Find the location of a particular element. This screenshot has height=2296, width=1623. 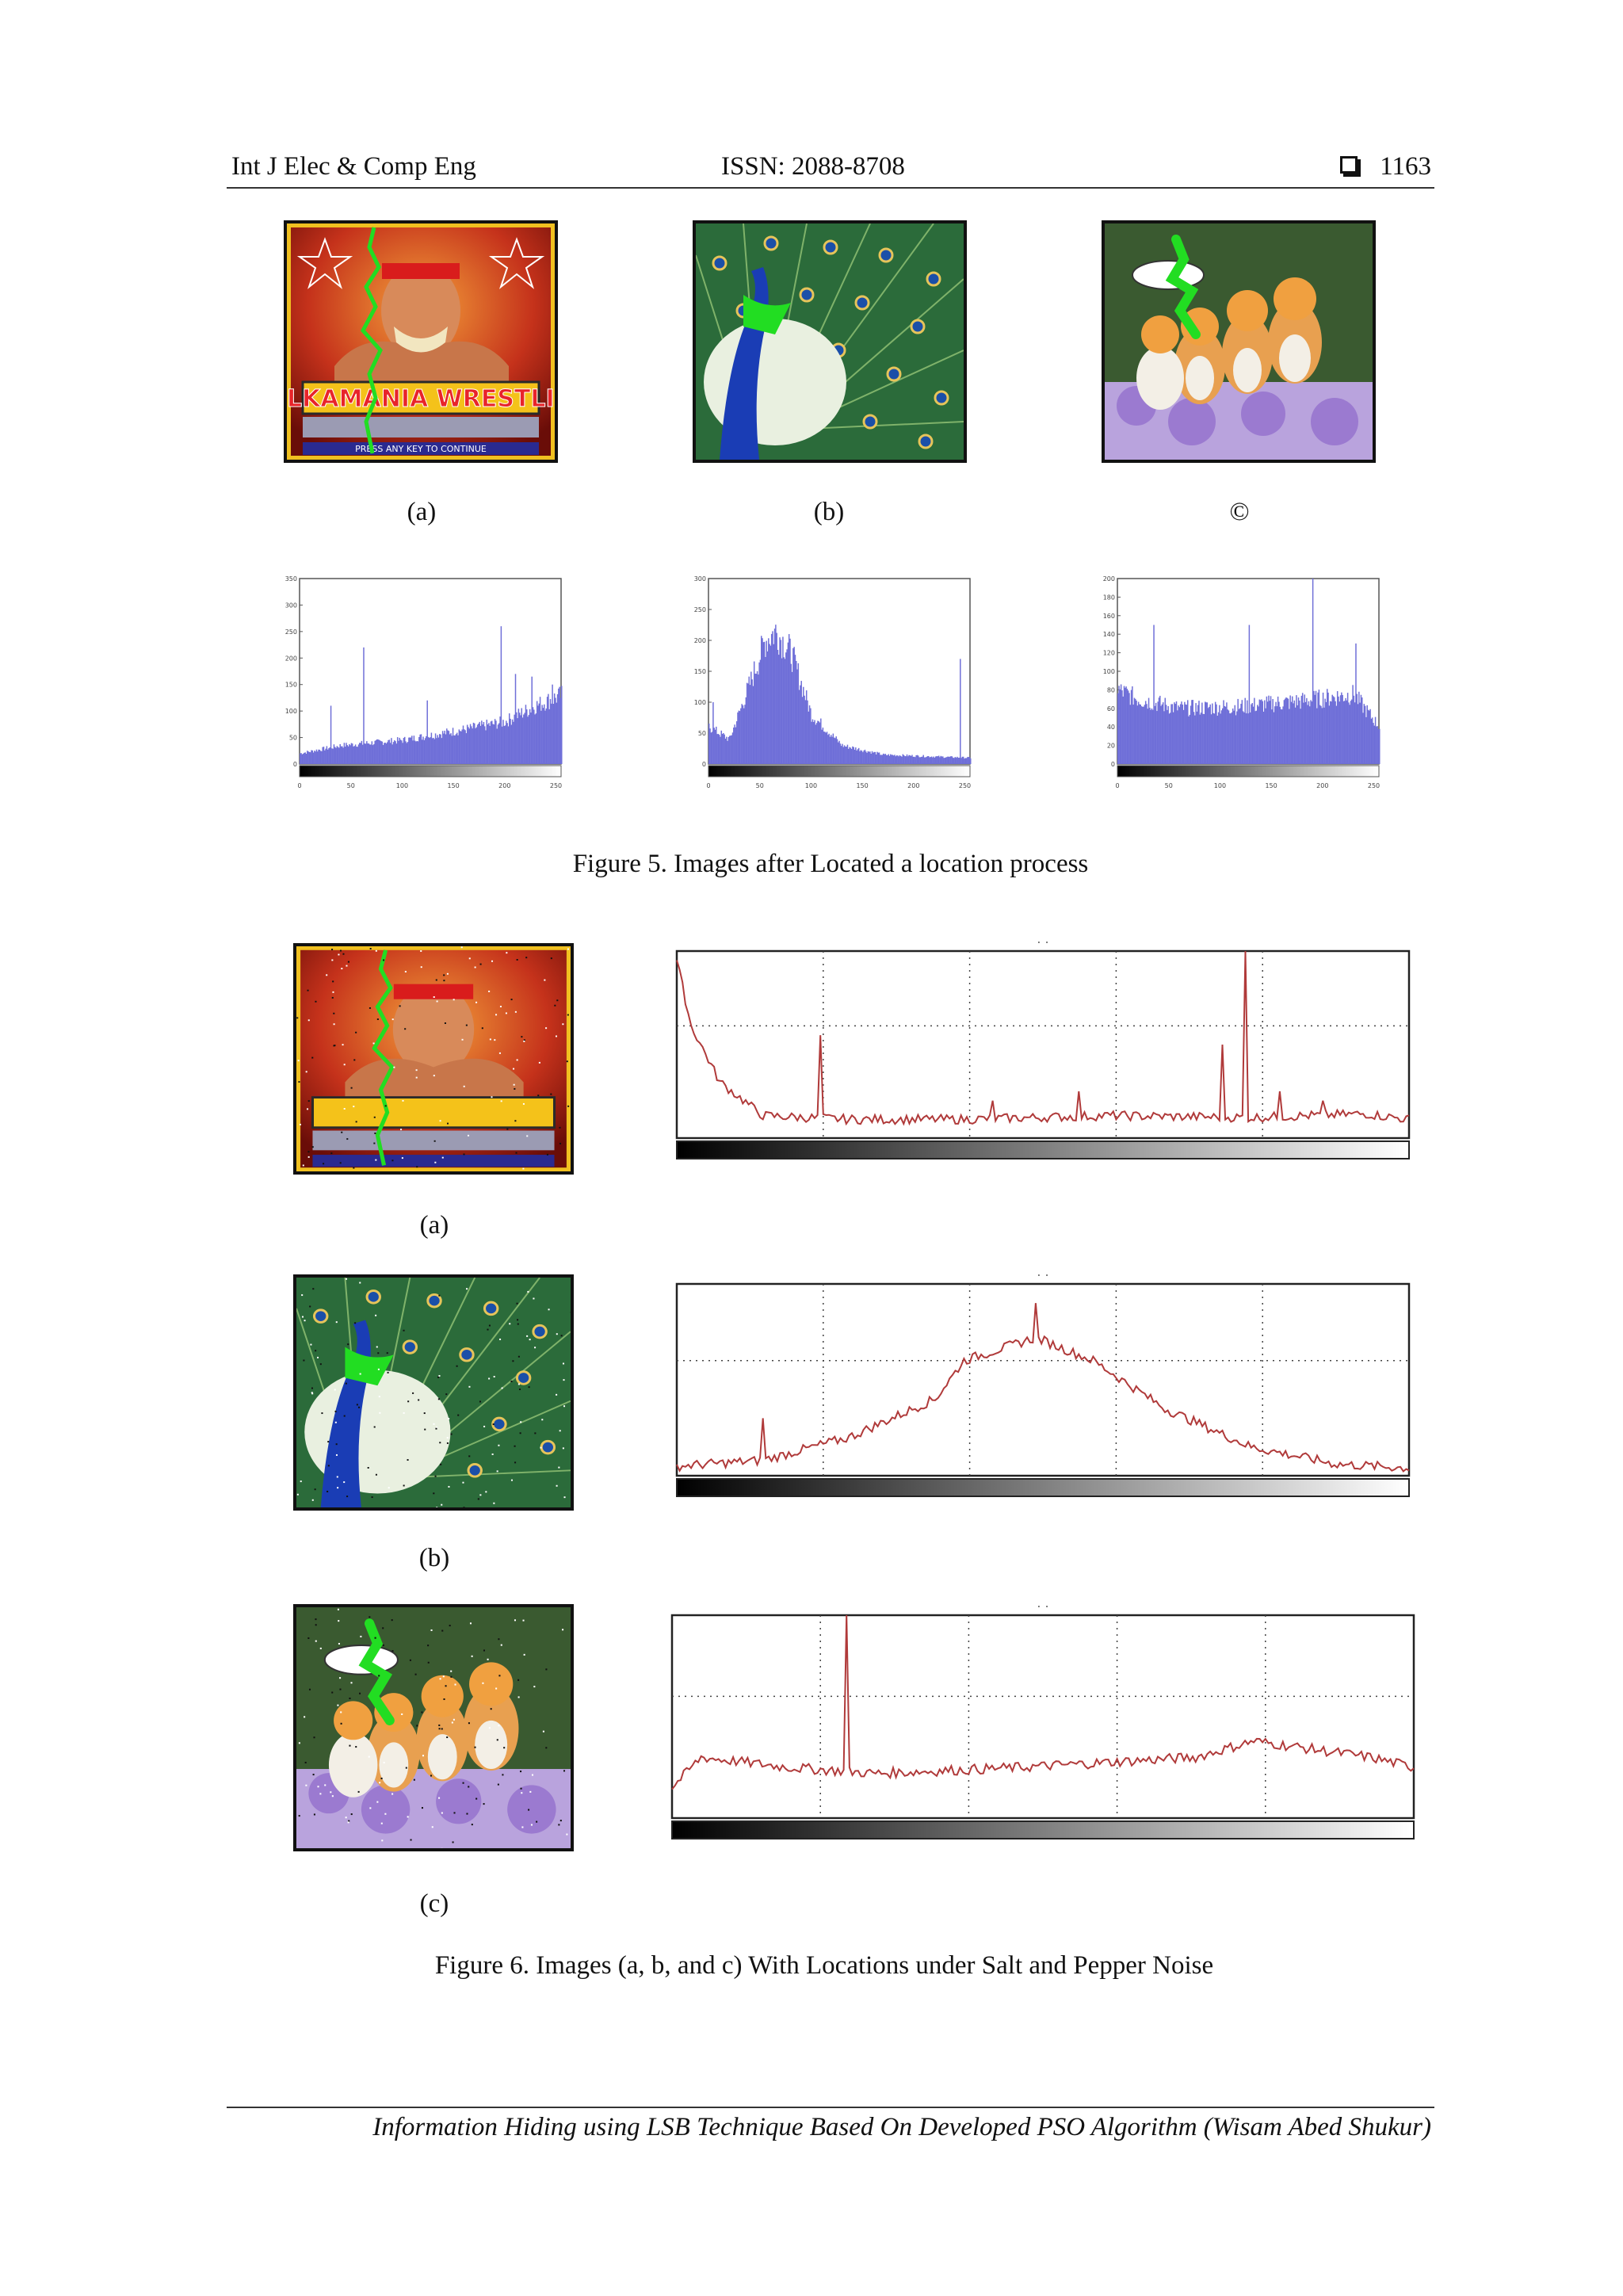

x-tick-label: 200 is located at coordinates (504, 785).